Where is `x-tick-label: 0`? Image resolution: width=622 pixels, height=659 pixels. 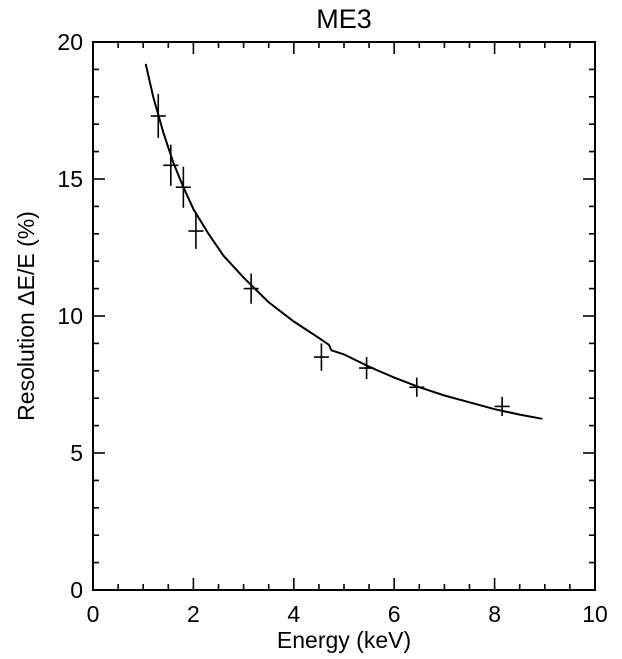
x-tick-label: 0 is located at coordinates (93, 614).